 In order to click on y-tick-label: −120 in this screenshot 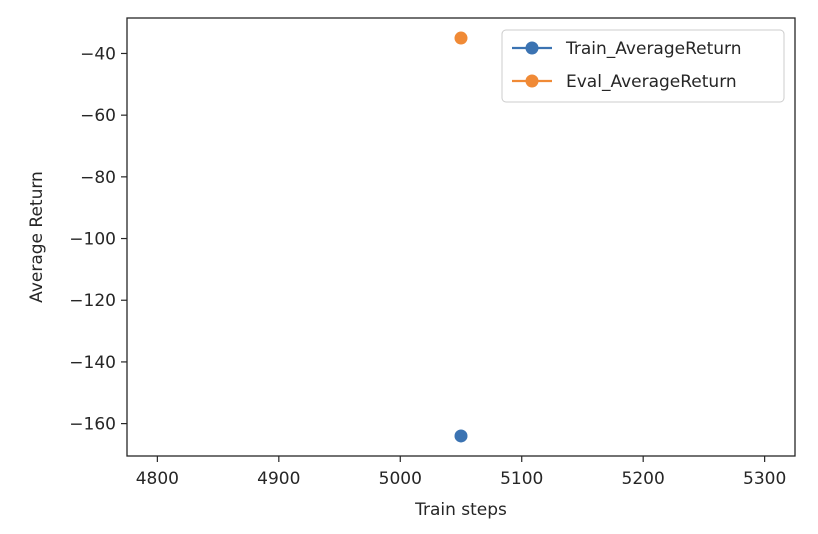, I will do `click(92, 301)`.